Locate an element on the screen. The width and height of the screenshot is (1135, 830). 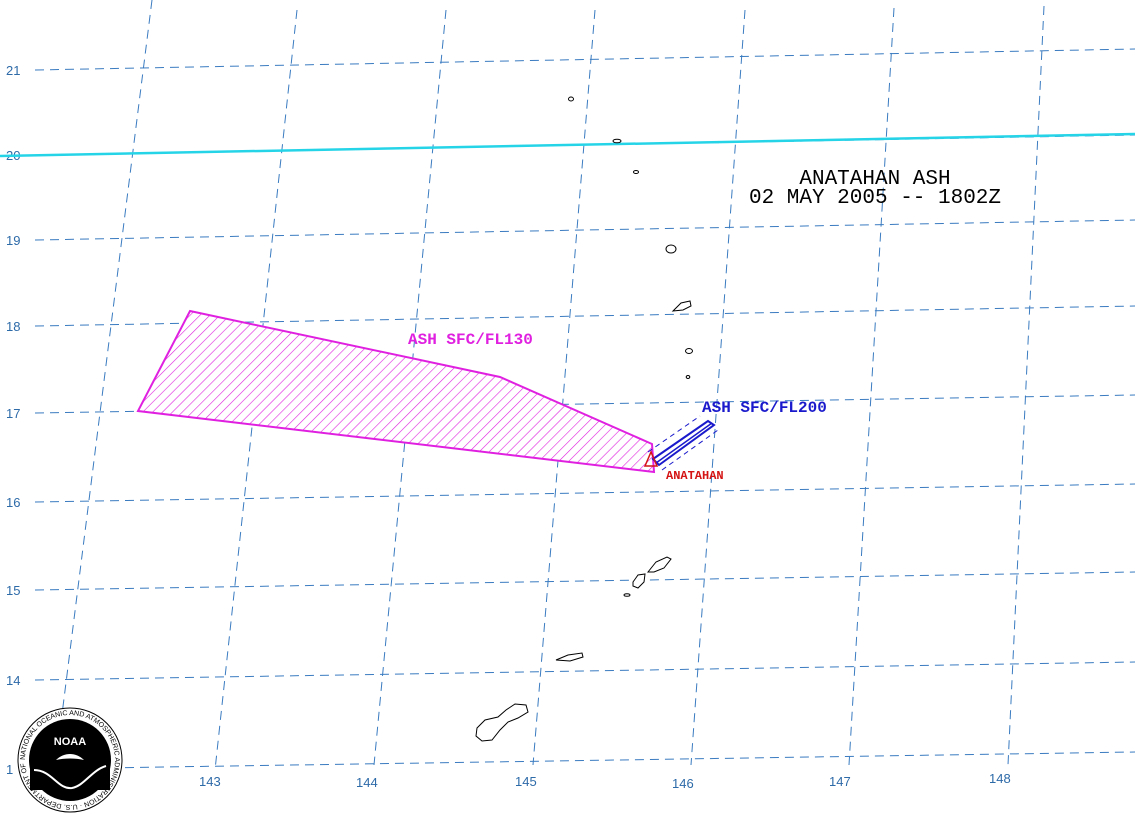
volcano-marker-icon is located at coordinates (651, 458).